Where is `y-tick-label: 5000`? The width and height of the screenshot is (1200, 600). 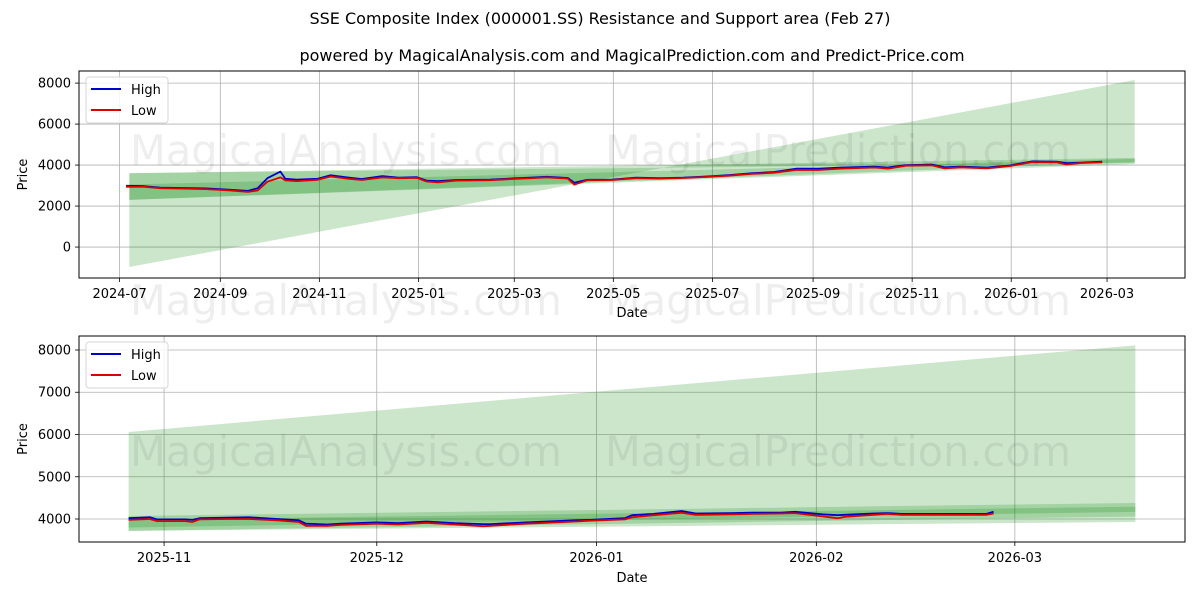
y-tick-label: 5000 is located at coordinates (54, 477).